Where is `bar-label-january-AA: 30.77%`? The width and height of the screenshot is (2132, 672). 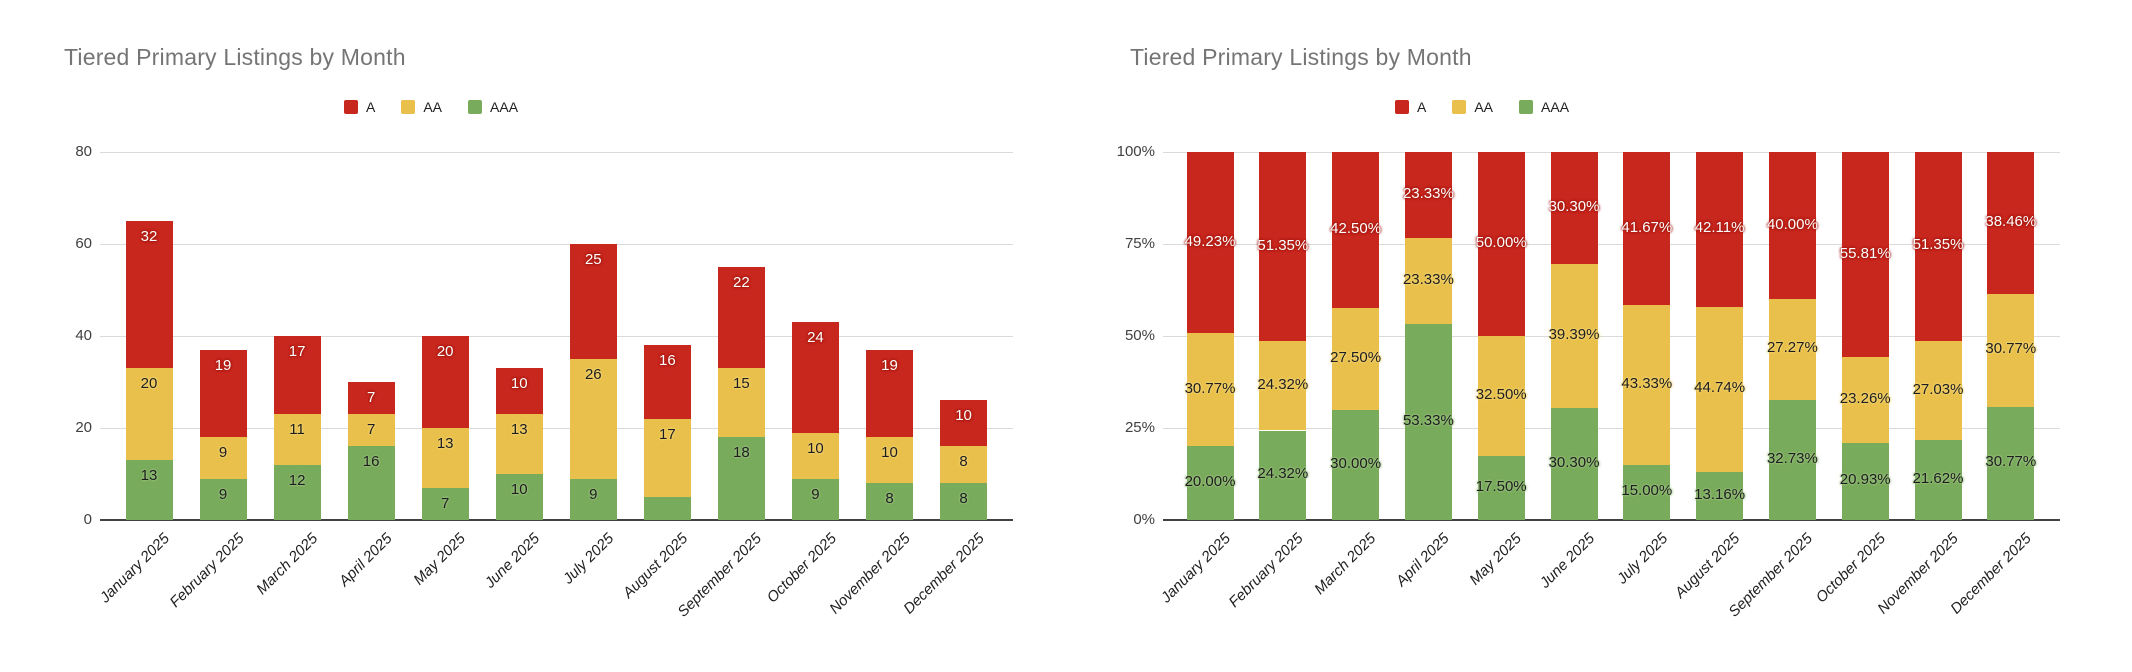 bar-label-january-AA: 30.77% is located at coordinates (1210, 388).